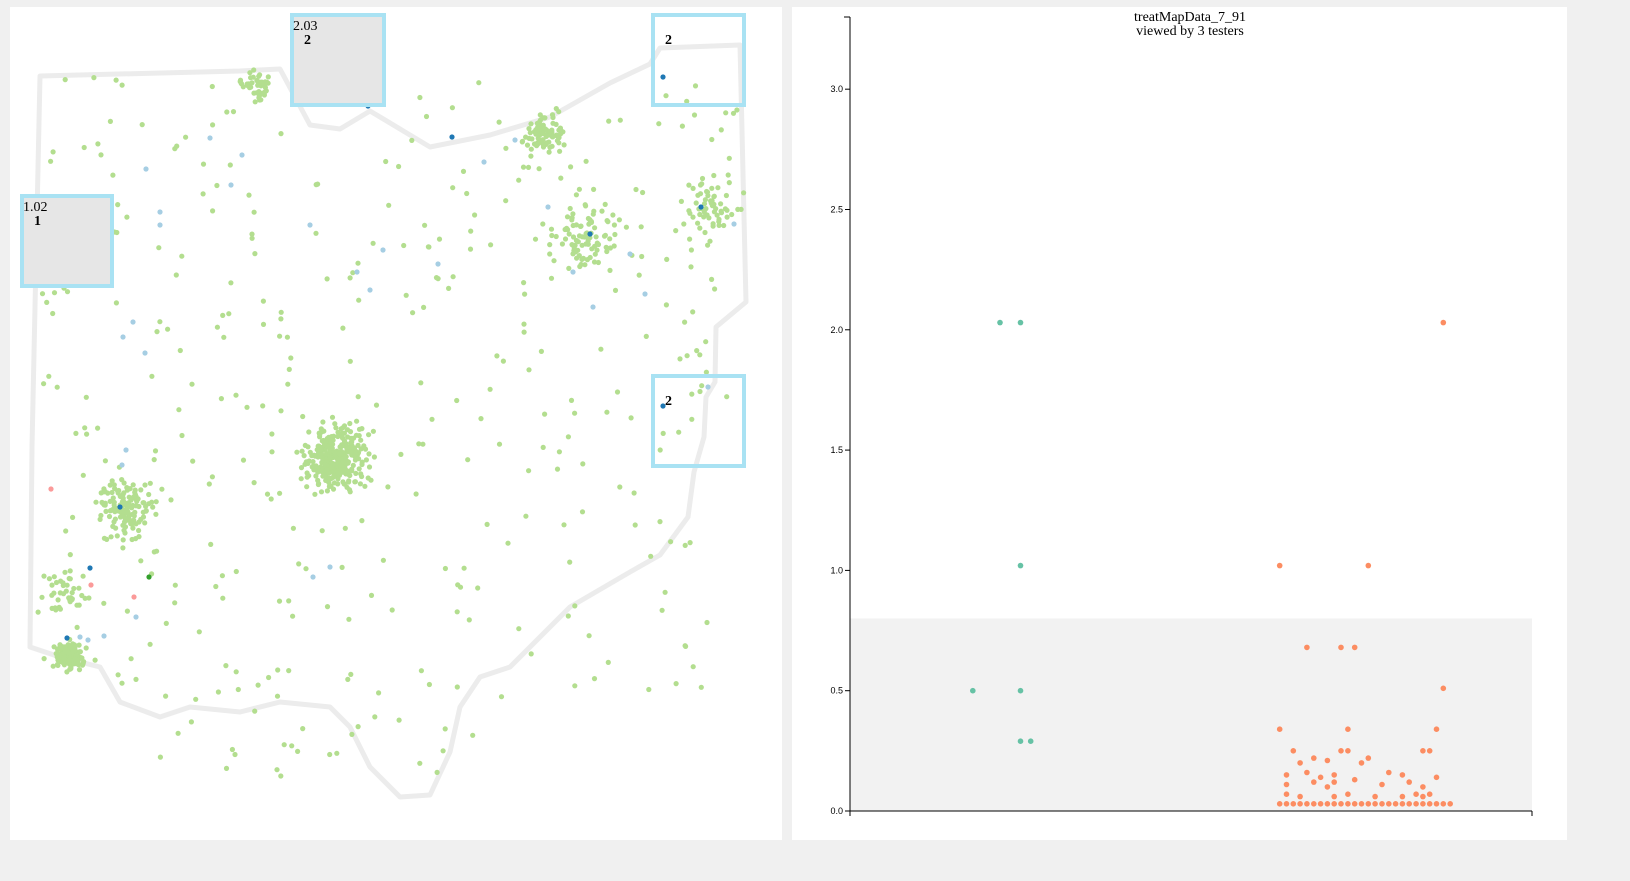 This screenshot has width=1630, height=881. What do you see at coordinates (338, 60) in the screenshot?
I see `selection-box: 2.032` at bounding box center [338, 60].